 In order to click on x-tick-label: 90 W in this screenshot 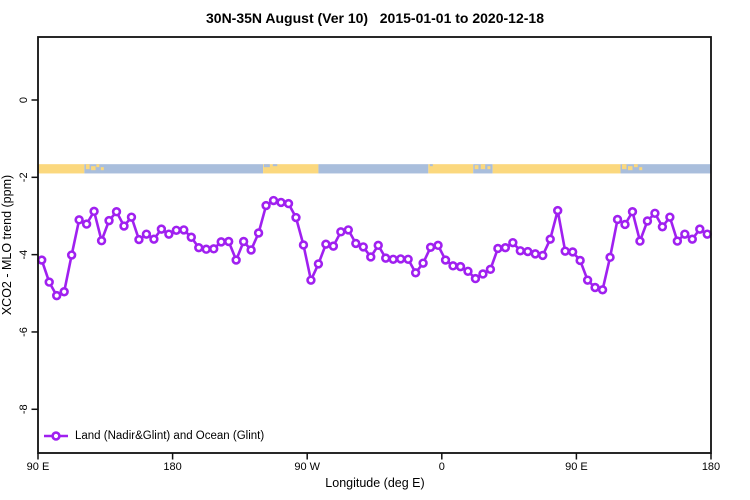, I will do `click(307, 467)`.